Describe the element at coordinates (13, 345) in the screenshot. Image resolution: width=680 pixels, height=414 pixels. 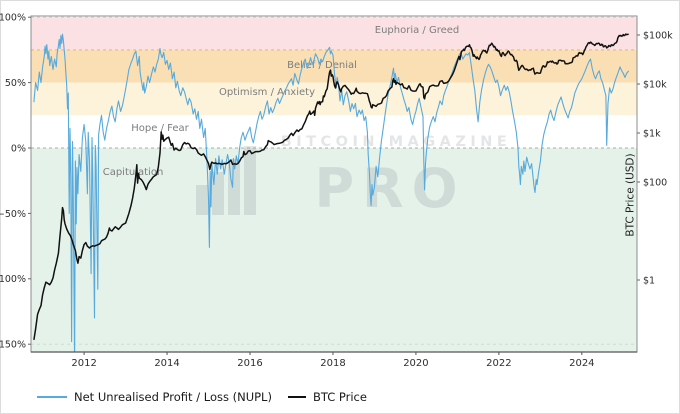
I see `y-left-tick-label: −150%` at that location.